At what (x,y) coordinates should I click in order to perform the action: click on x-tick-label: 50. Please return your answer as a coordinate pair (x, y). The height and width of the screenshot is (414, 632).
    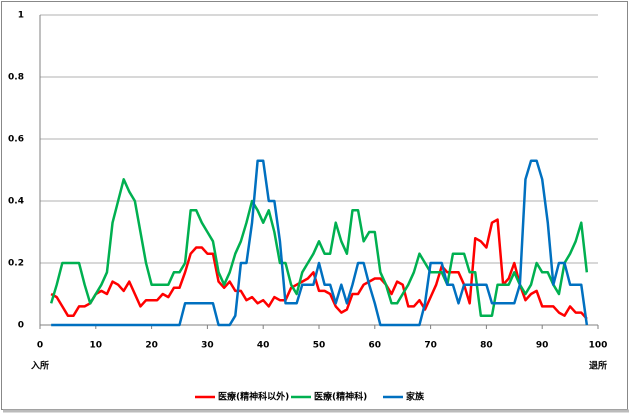
    Looking at the image, I should click on (319, 346).